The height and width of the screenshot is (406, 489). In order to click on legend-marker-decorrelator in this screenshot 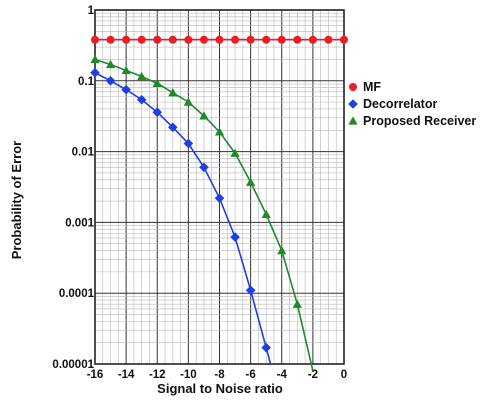, I will do `click(353, 104)`.